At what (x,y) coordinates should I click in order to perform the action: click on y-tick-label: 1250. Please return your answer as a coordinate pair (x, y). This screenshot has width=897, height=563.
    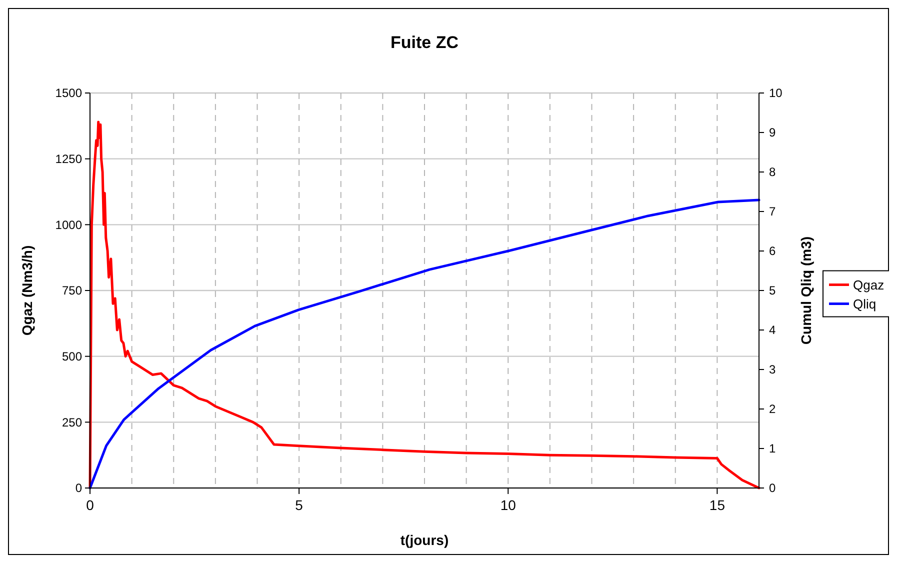
    Looking at the image, I should click on (68, 159).